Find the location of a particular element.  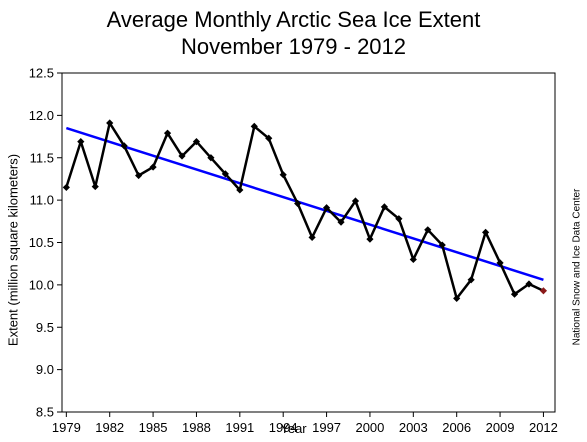

y-tick-label: 11.5 is located at coordinates (42, 157).